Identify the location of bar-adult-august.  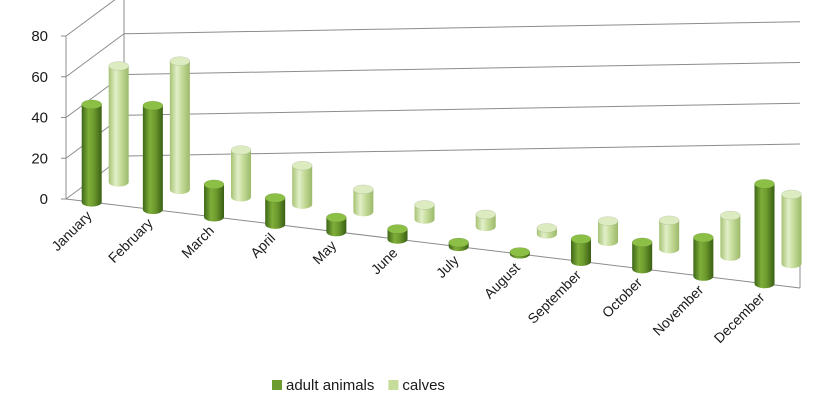
(520, 253).